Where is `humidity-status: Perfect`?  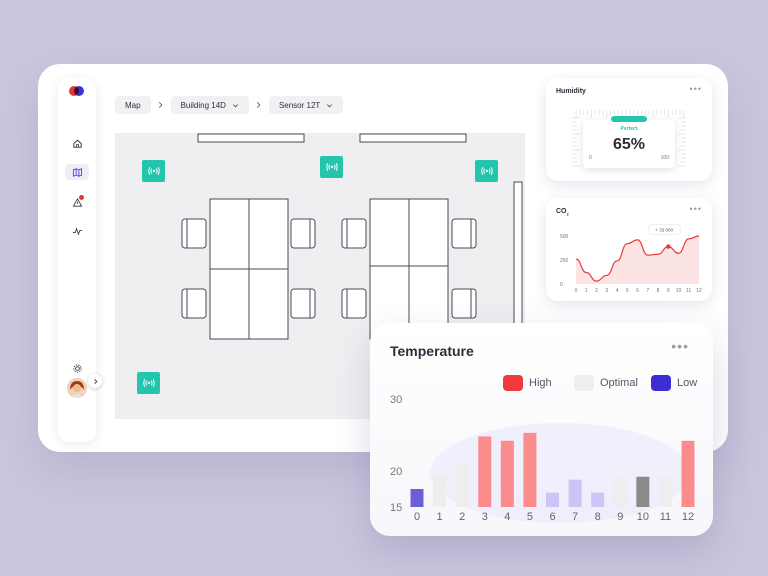 humidity-status: Perfect is located at coordinates (629, 129).